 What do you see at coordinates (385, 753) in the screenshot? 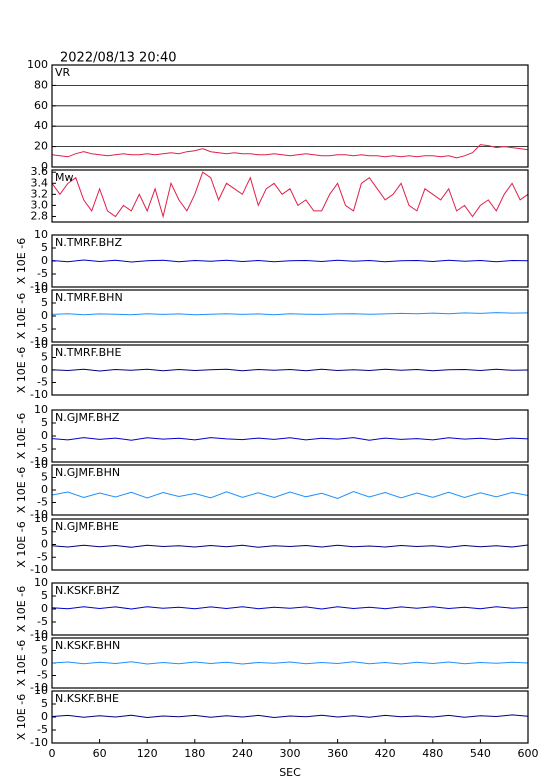
I see `x-tick-label: 420` at bounding box center [385, 753].